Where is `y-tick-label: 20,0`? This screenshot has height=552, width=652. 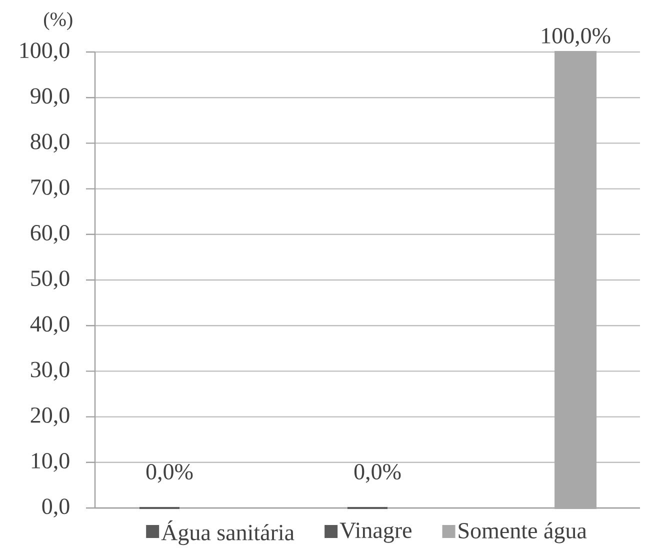
y-tick-label: 20,0 is located at coordinates (50, 416).